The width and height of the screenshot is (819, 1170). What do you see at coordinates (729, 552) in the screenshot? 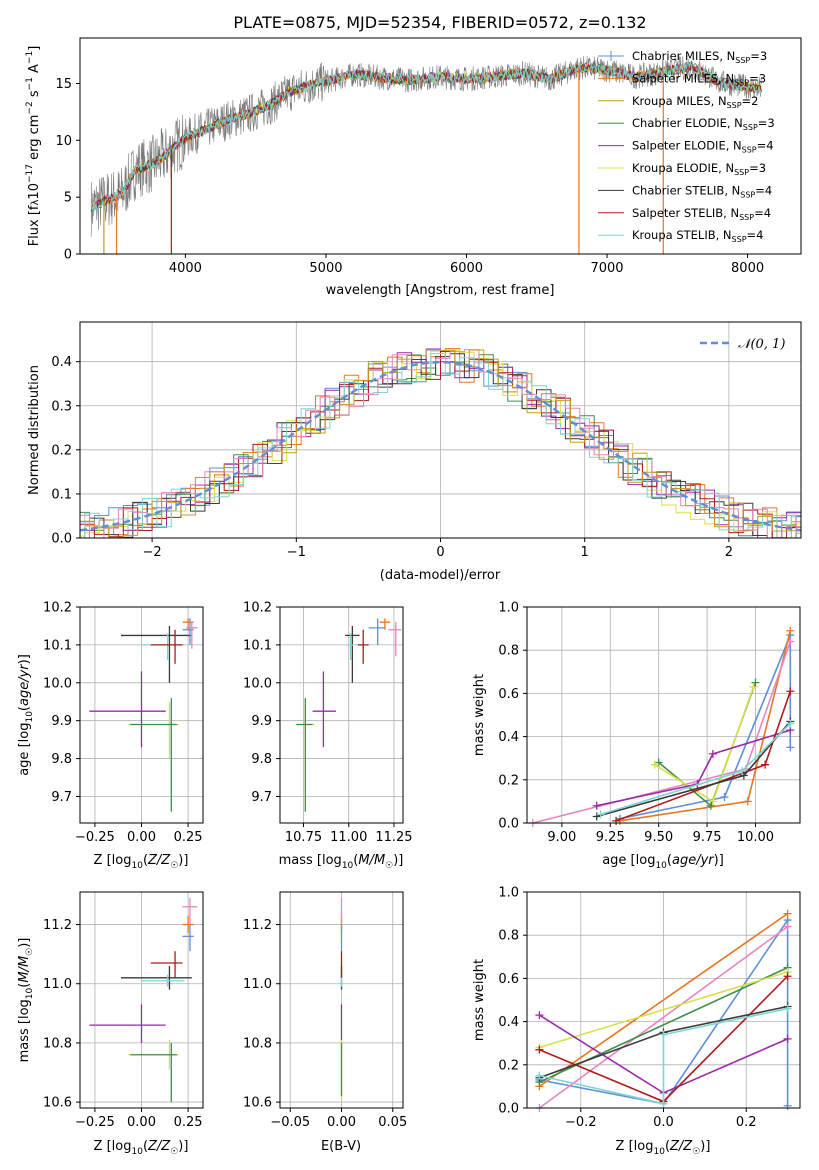
I see `residuals-xtick-label: 2` at bounding box center [729, 552].